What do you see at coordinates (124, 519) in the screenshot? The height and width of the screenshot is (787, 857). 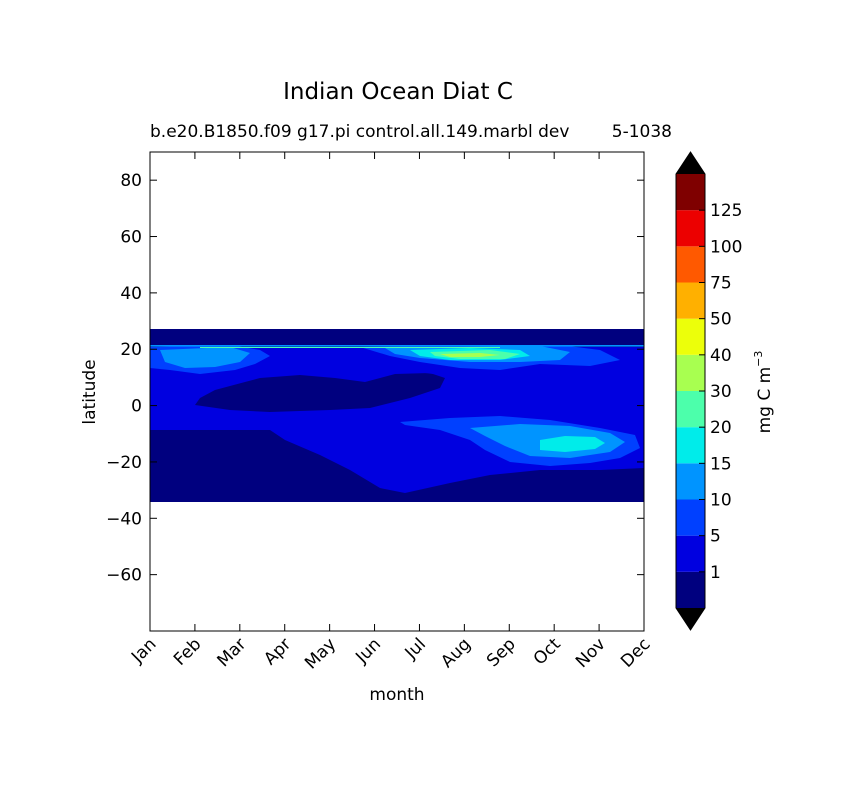 I see `y-tick-label: −40` at bounding box center [124, 519].